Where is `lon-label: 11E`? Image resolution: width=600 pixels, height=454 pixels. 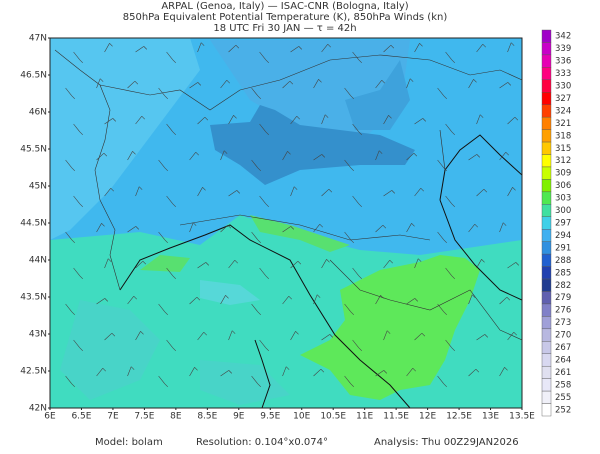
lon-label: 11E is located at coordinates (364, 417).